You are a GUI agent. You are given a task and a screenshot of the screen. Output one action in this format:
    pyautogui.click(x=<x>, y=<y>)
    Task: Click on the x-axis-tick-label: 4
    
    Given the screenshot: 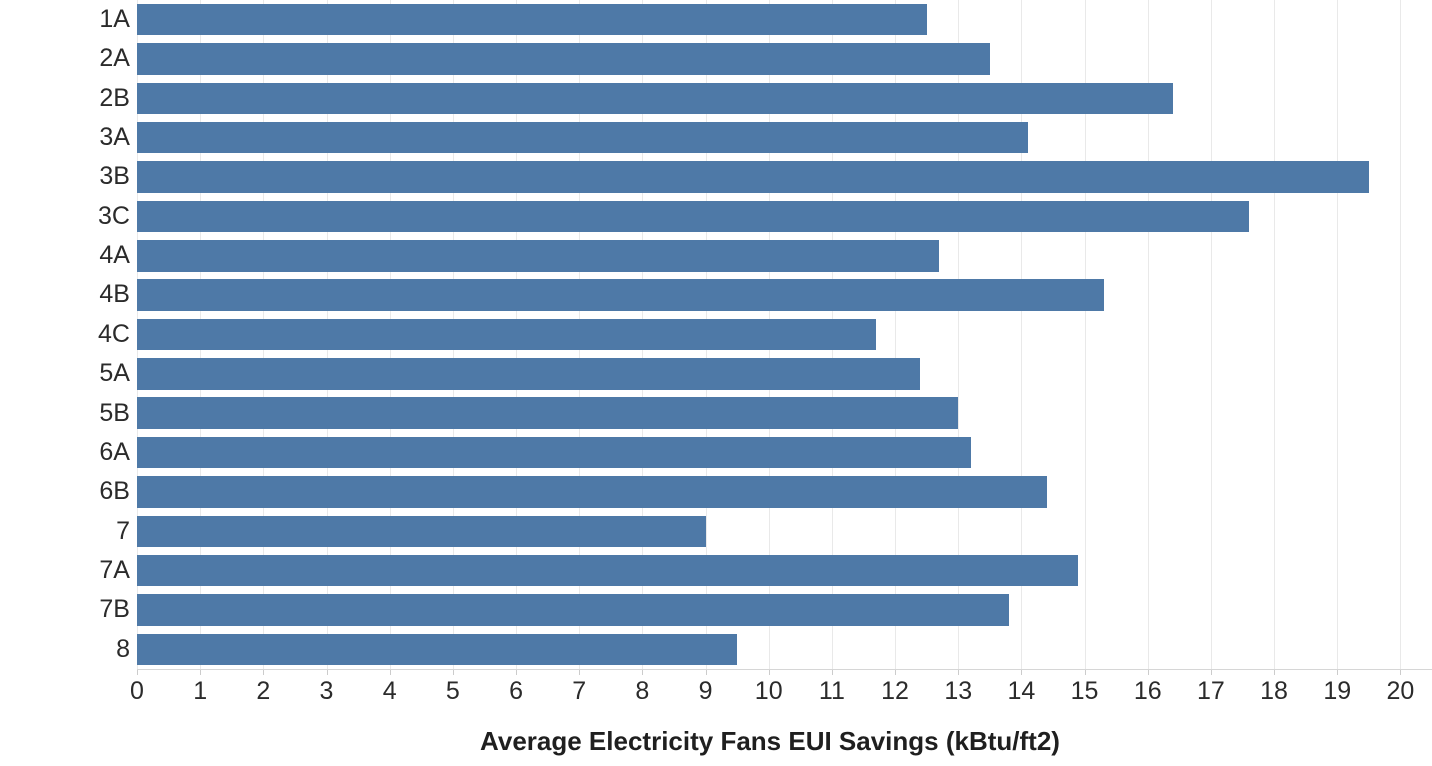 What is the action you would take?
    pyautogui.click(x=389, y=691)
    